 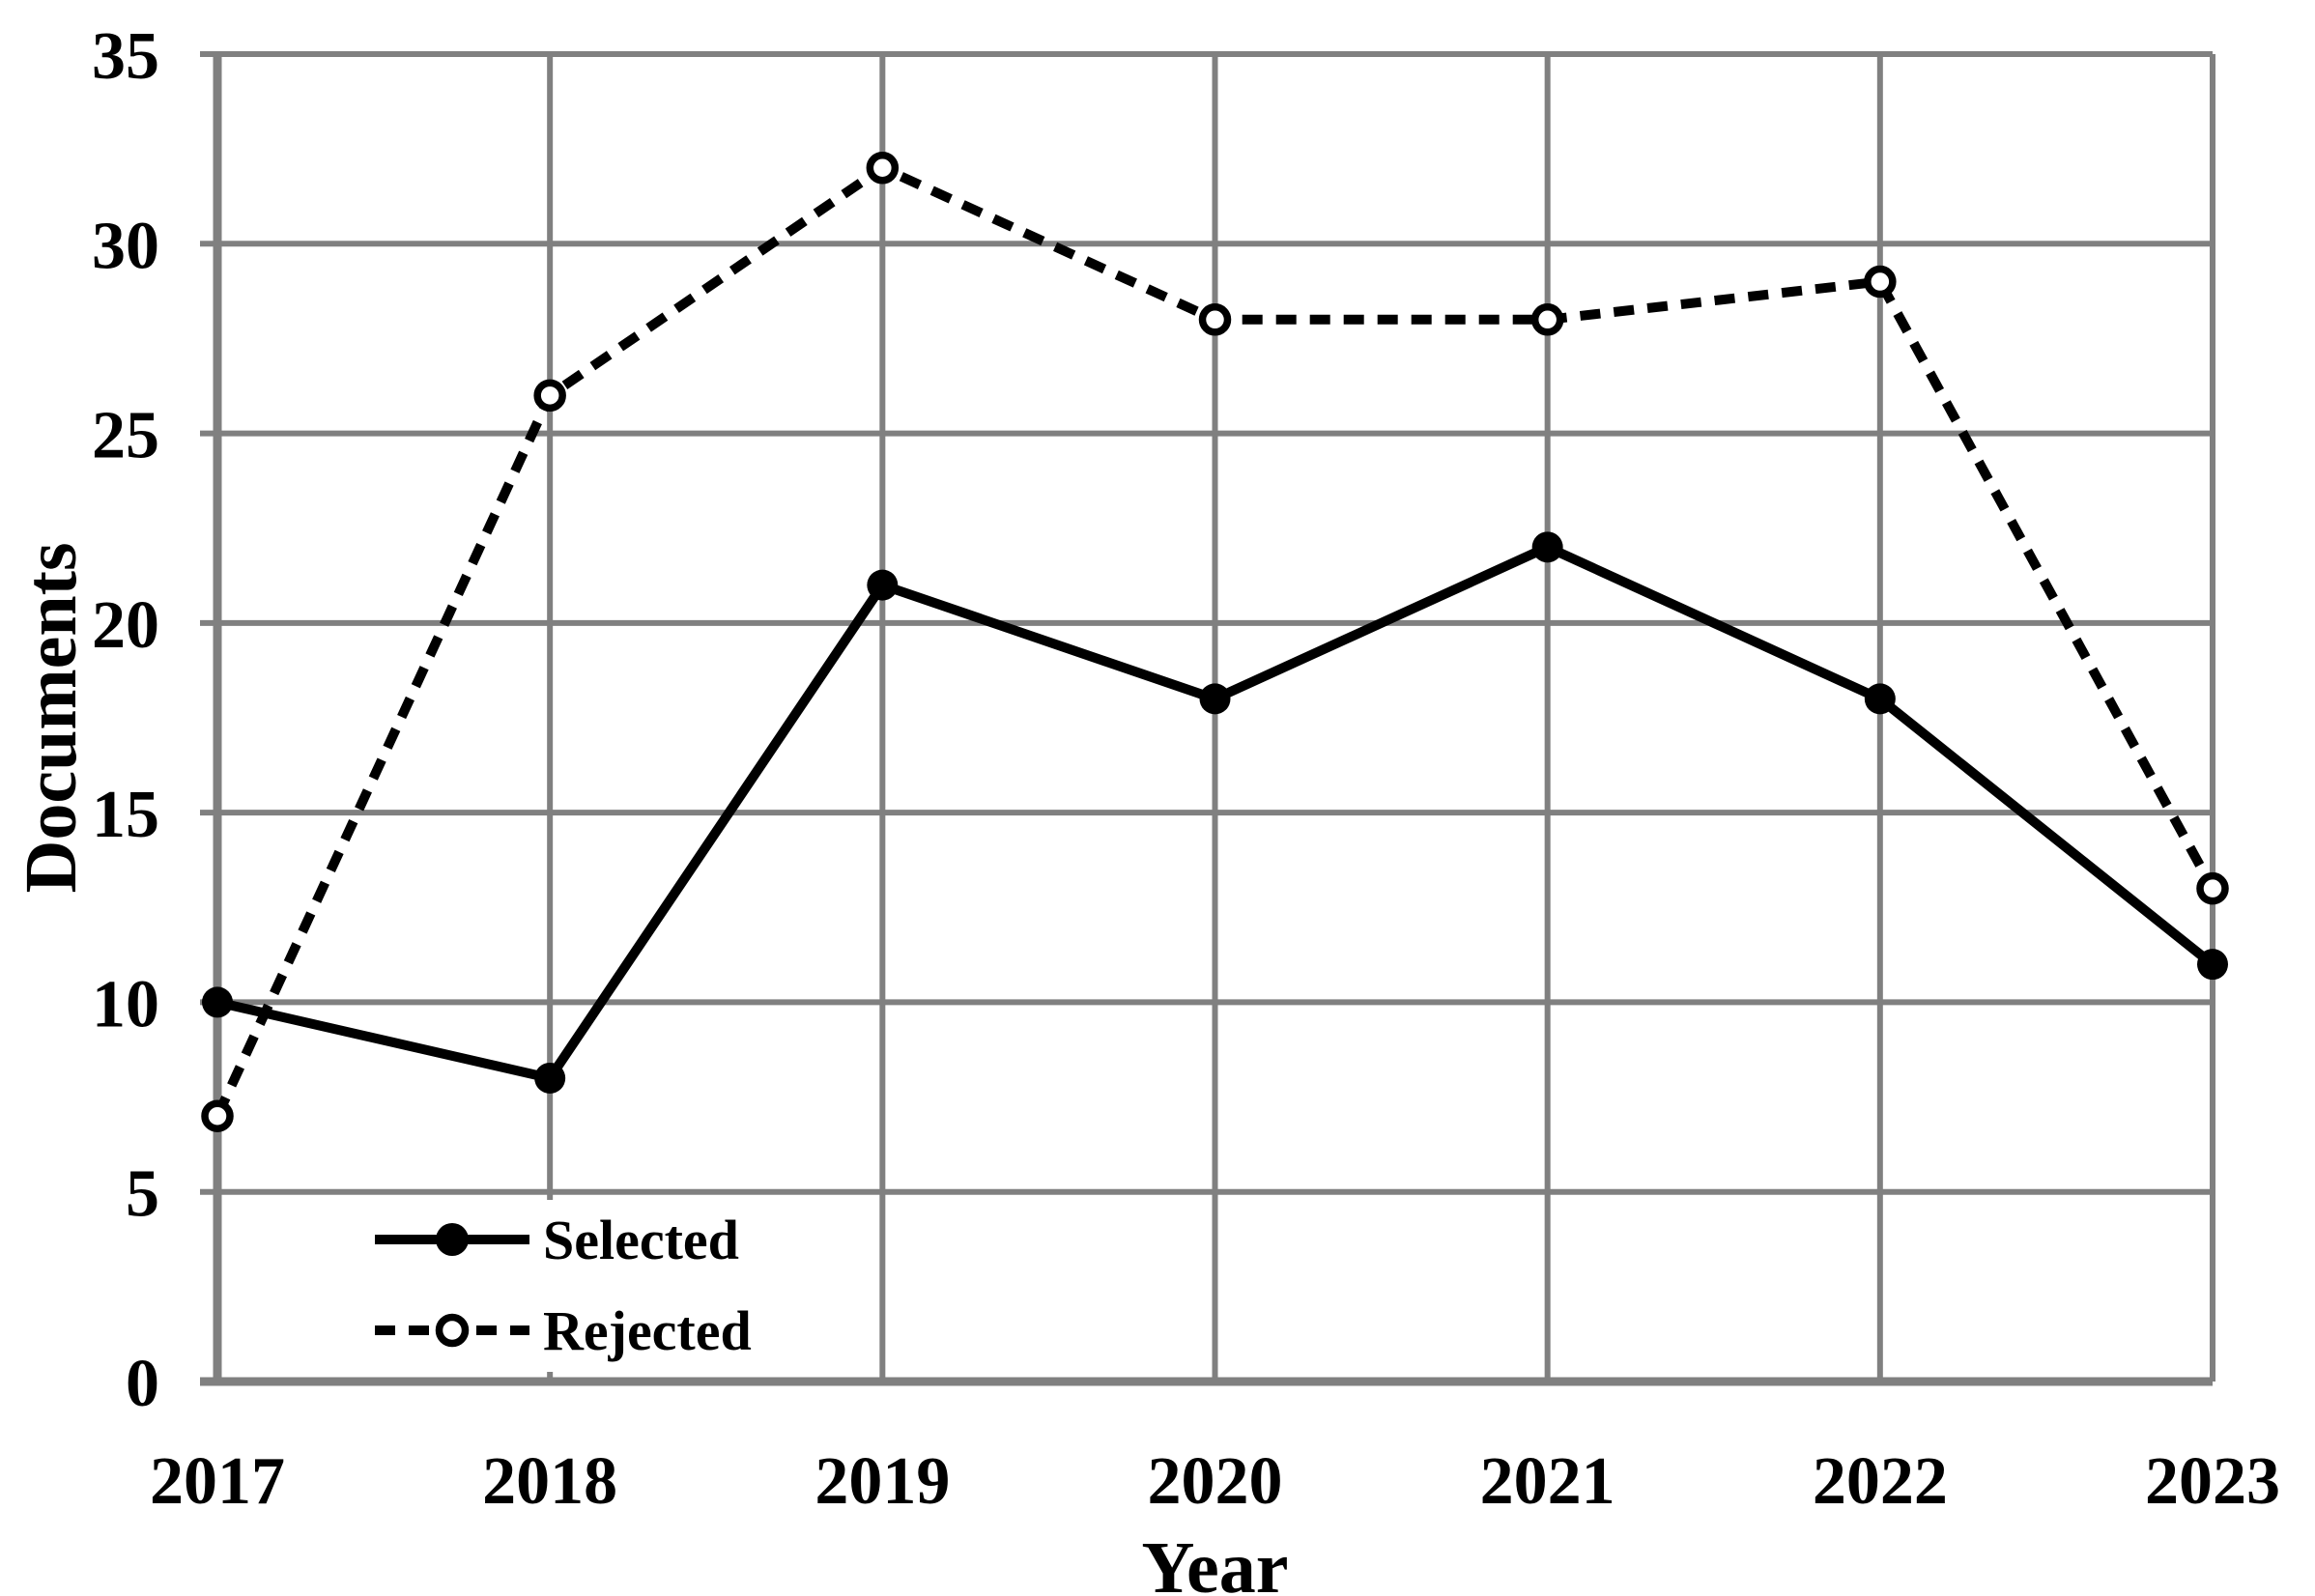 What do you see at coordinates (125, 1004) in the screenshot?
I see `y-tick-label: 10` at bounding box center [125, 1004].